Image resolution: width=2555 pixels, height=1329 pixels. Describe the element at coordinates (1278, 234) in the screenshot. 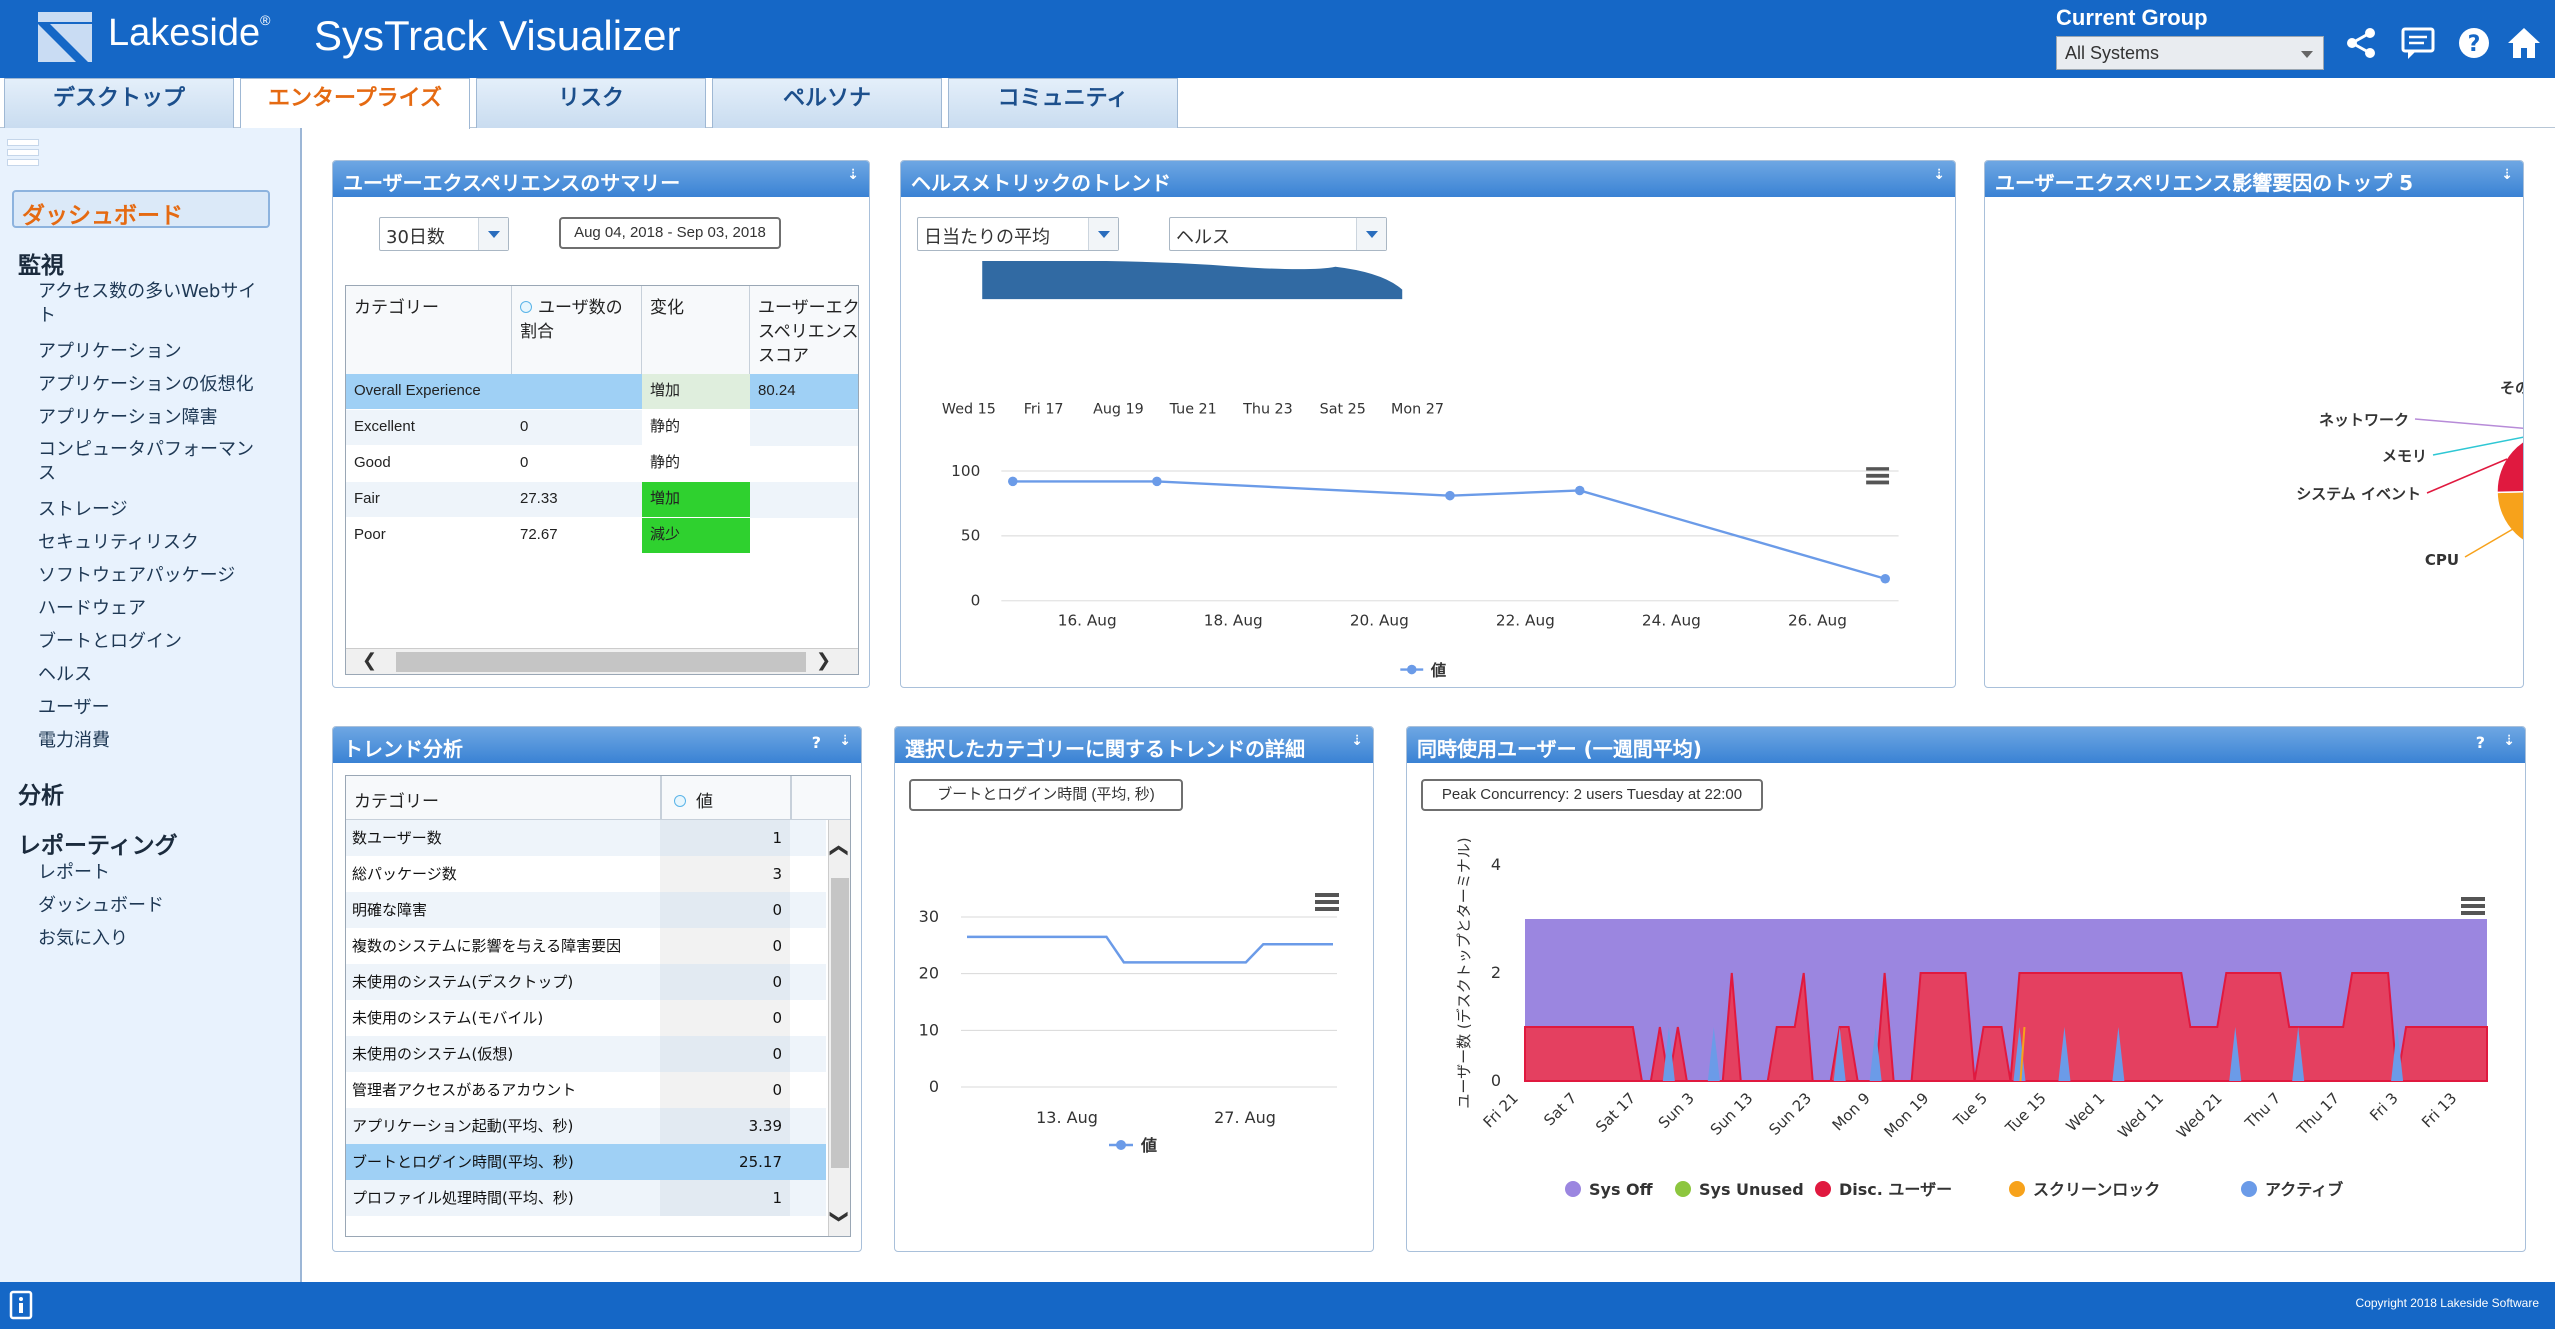

I see `metric-select: ヘルス` at that location.